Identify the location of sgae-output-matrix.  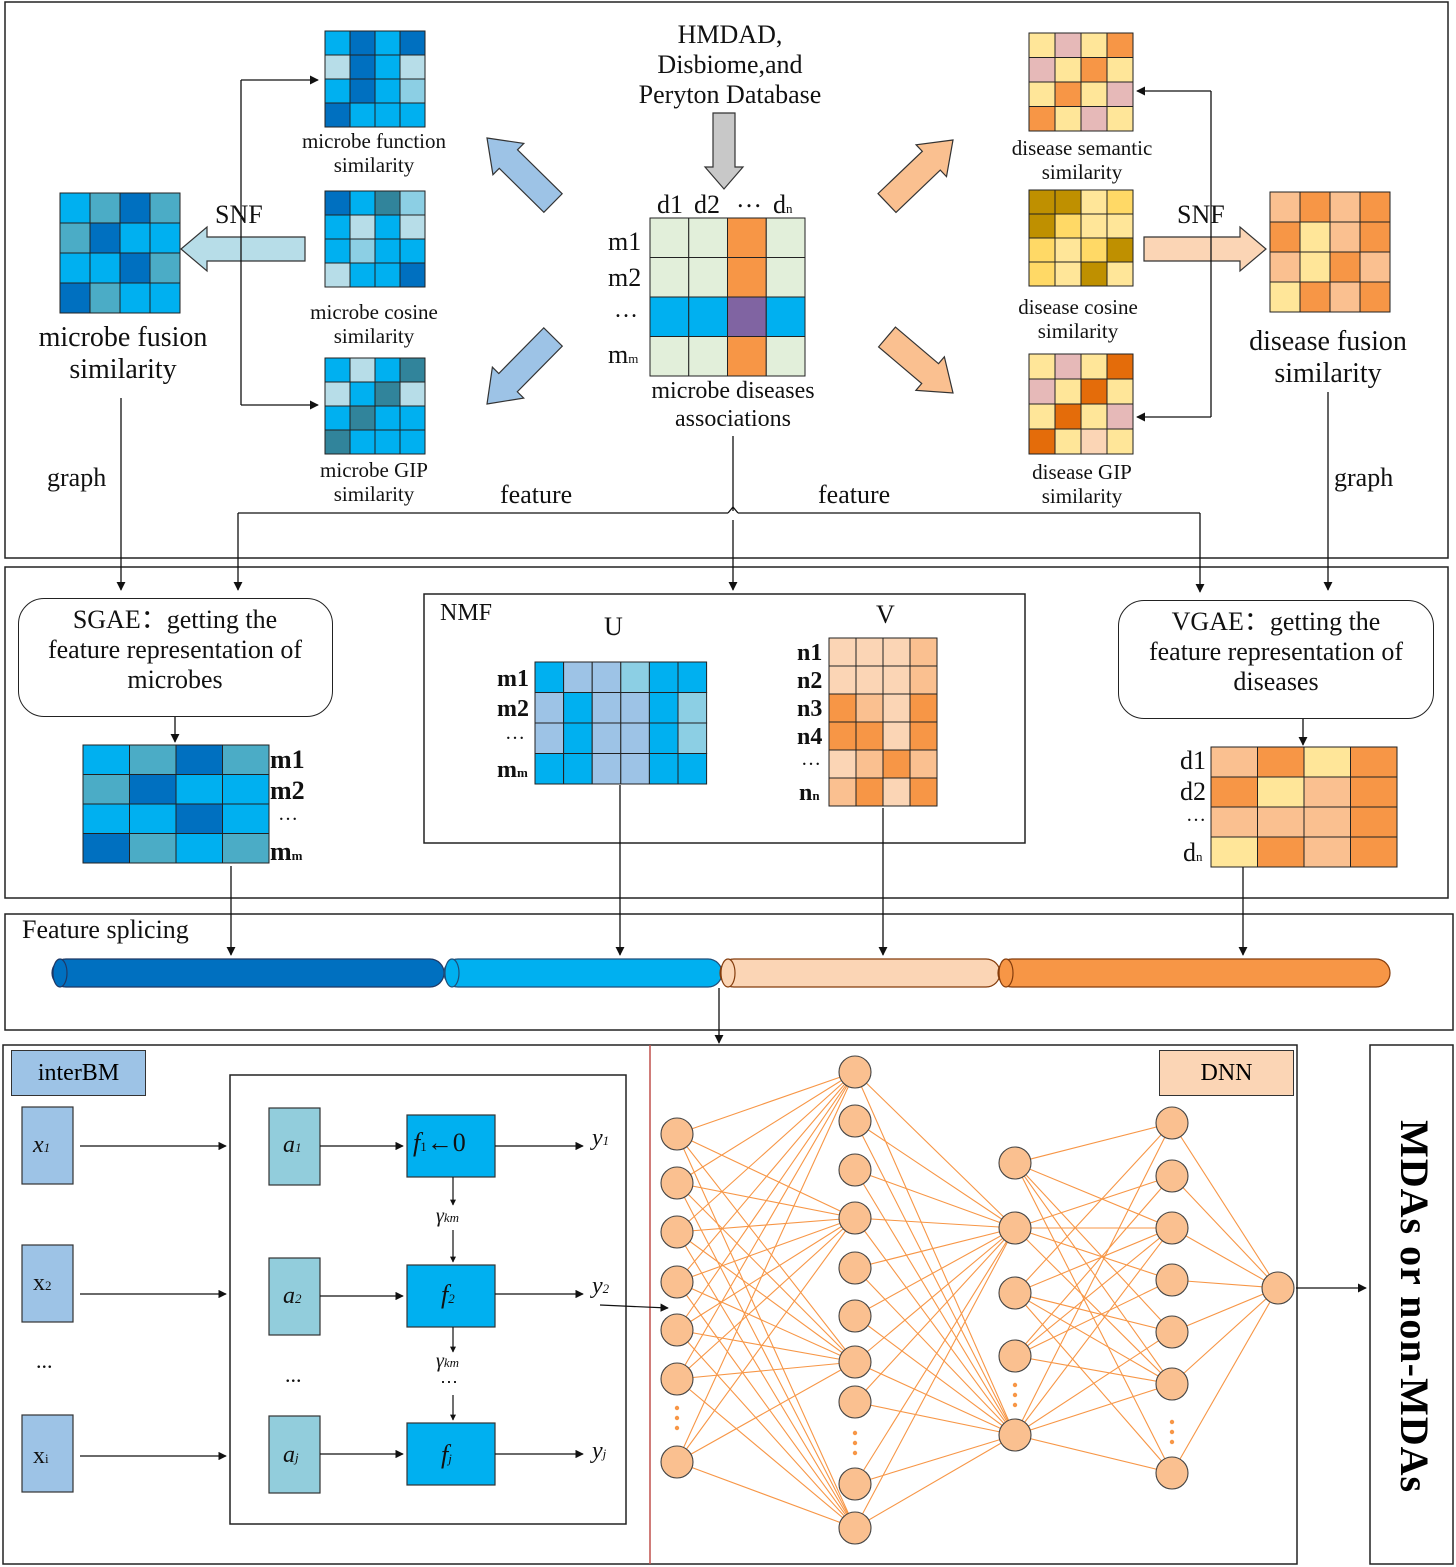
(176, 804).